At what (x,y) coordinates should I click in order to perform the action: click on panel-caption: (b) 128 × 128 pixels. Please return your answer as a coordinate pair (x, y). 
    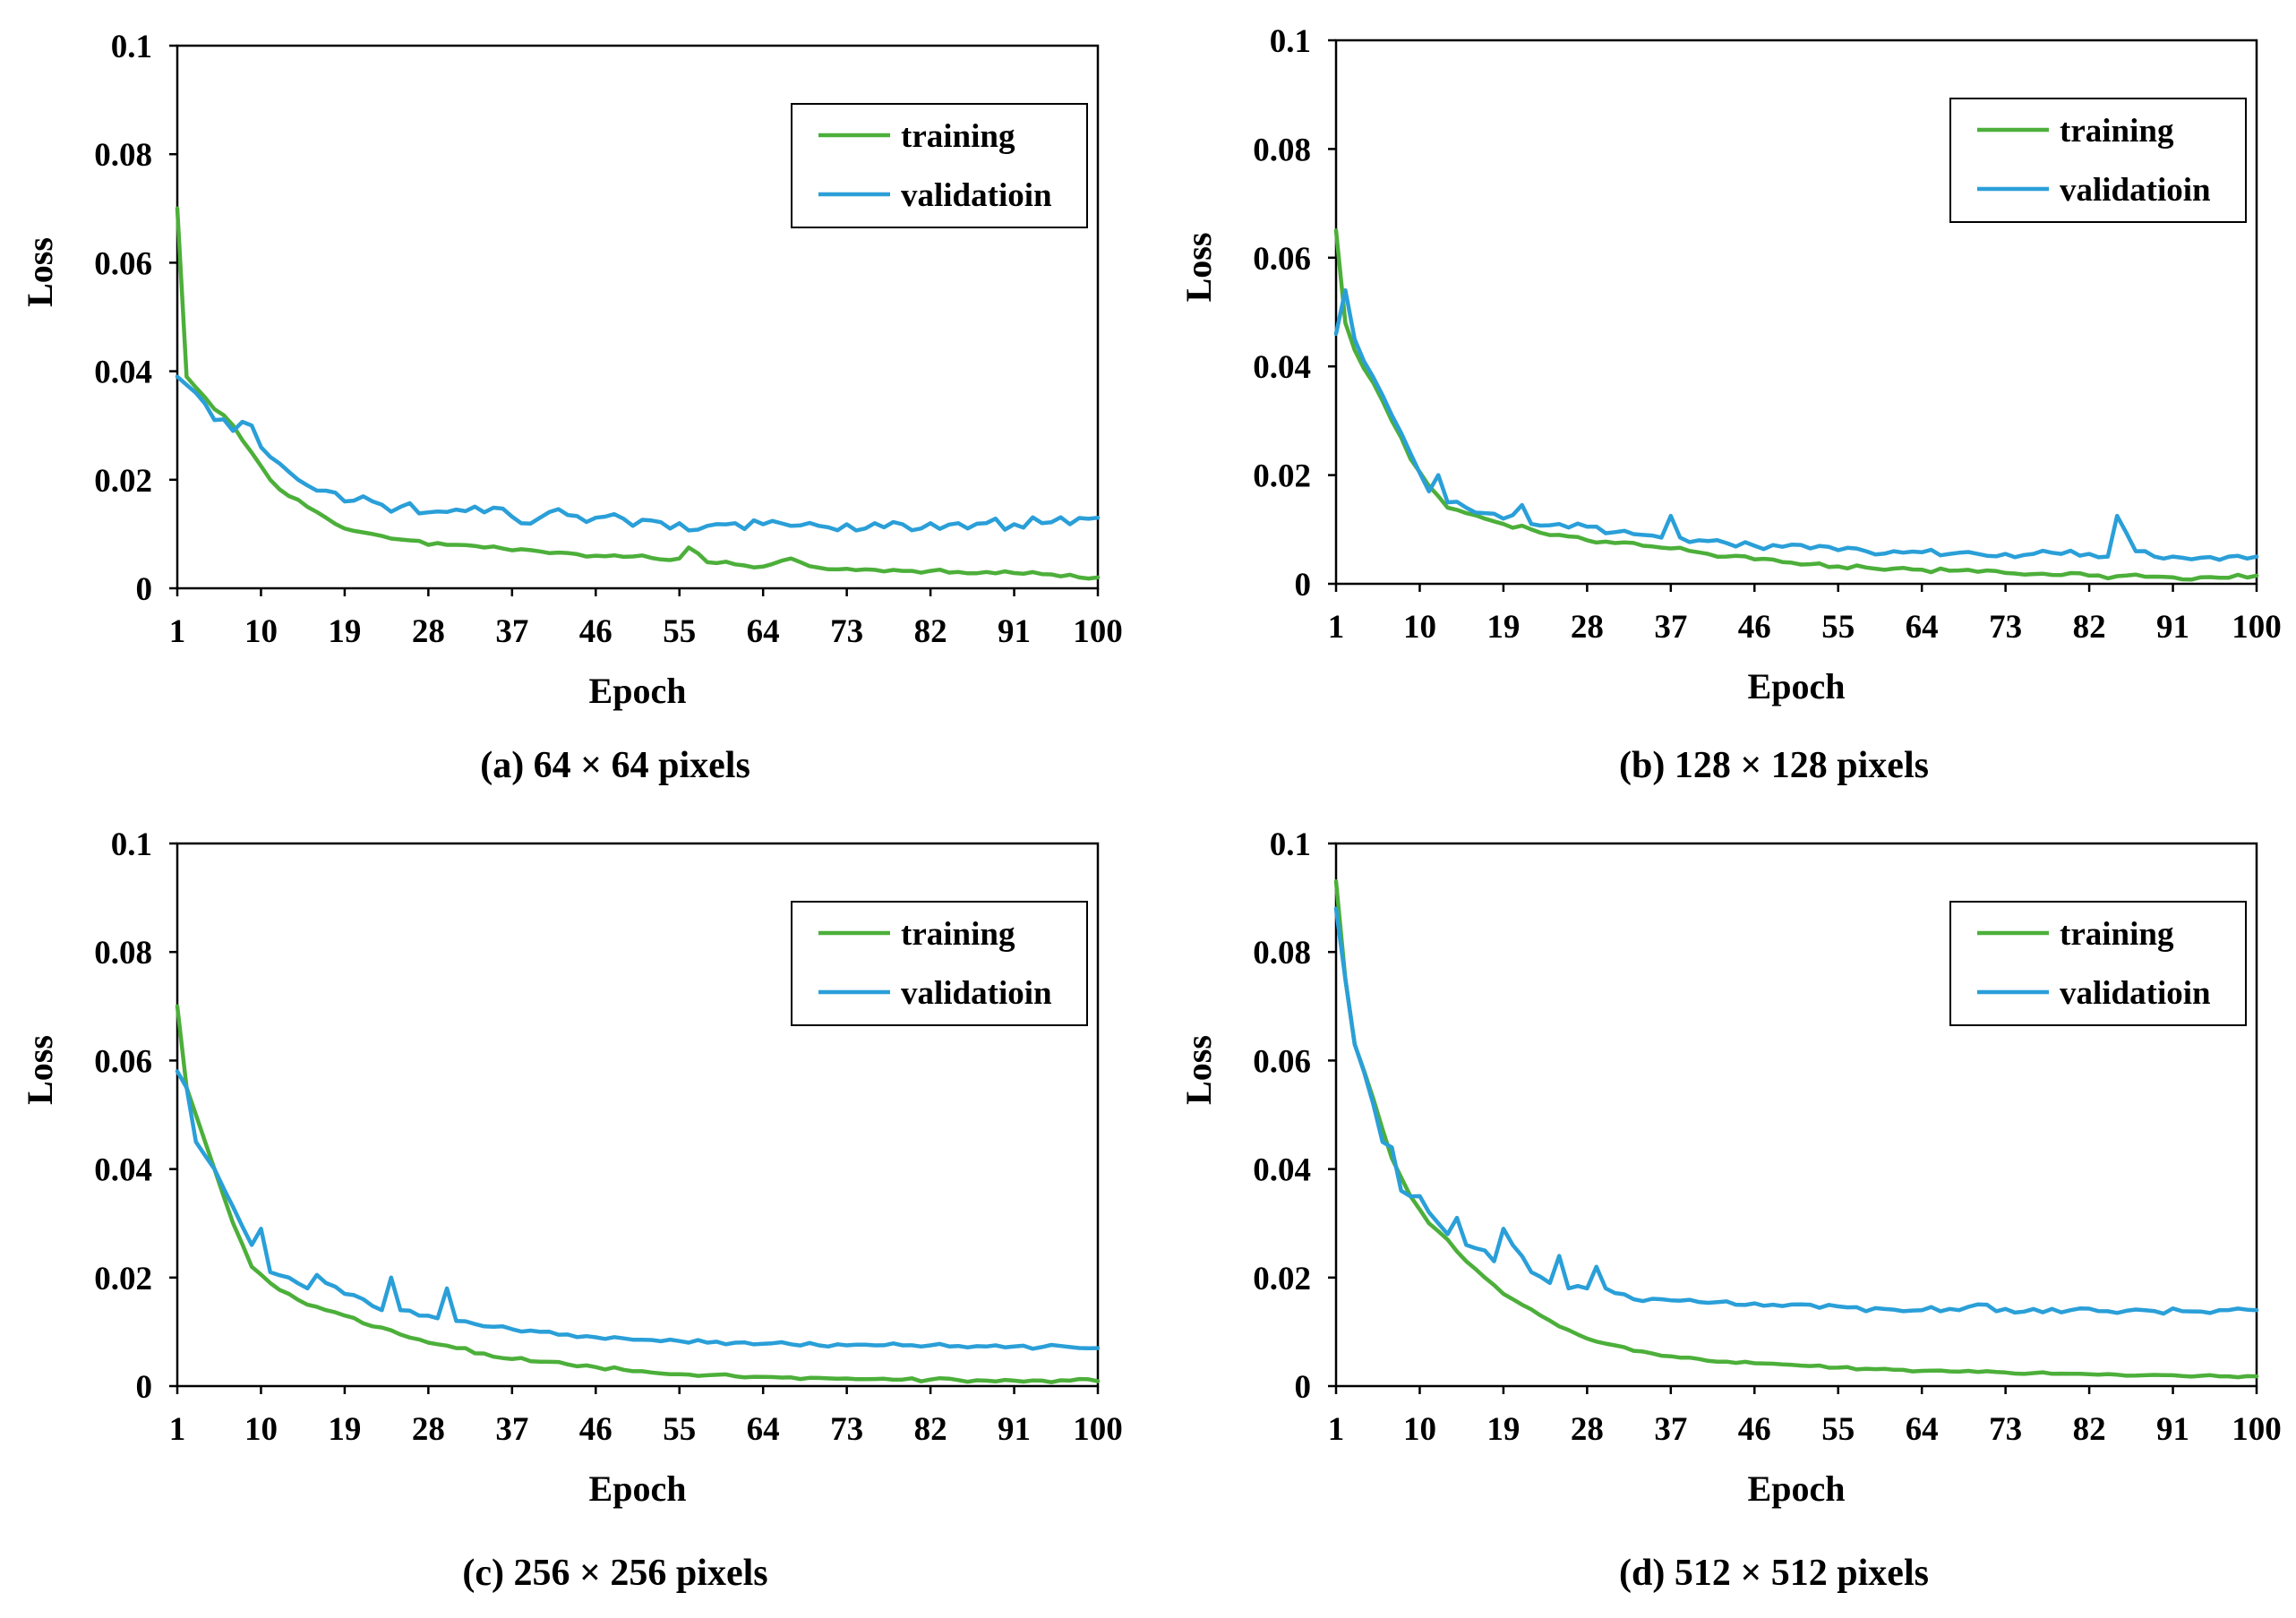
    Looking at the image, I should click on (1774, 765).